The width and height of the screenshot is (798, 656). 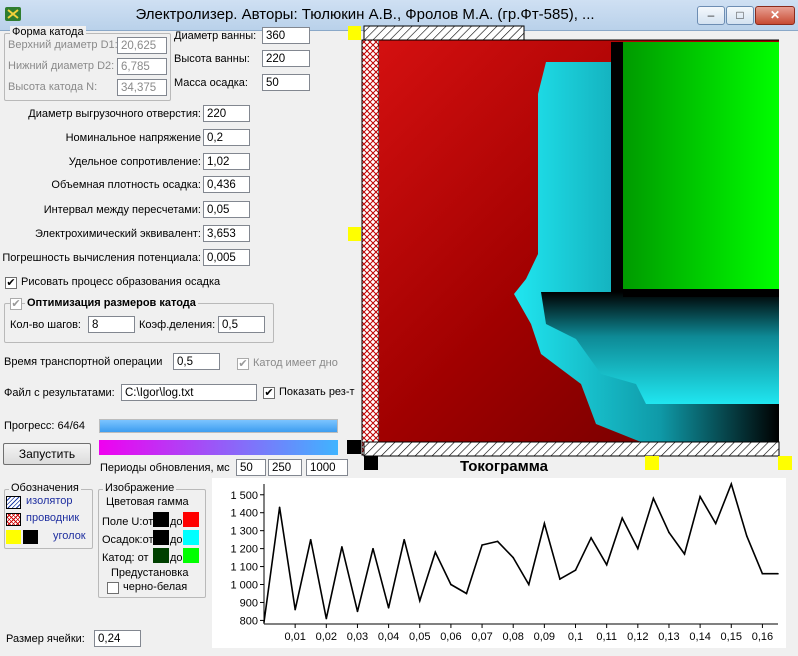 What do you see at coordinates (354, 33) in the screenshot?
I see `corner-marker-top` at bounding box center [354, 33].